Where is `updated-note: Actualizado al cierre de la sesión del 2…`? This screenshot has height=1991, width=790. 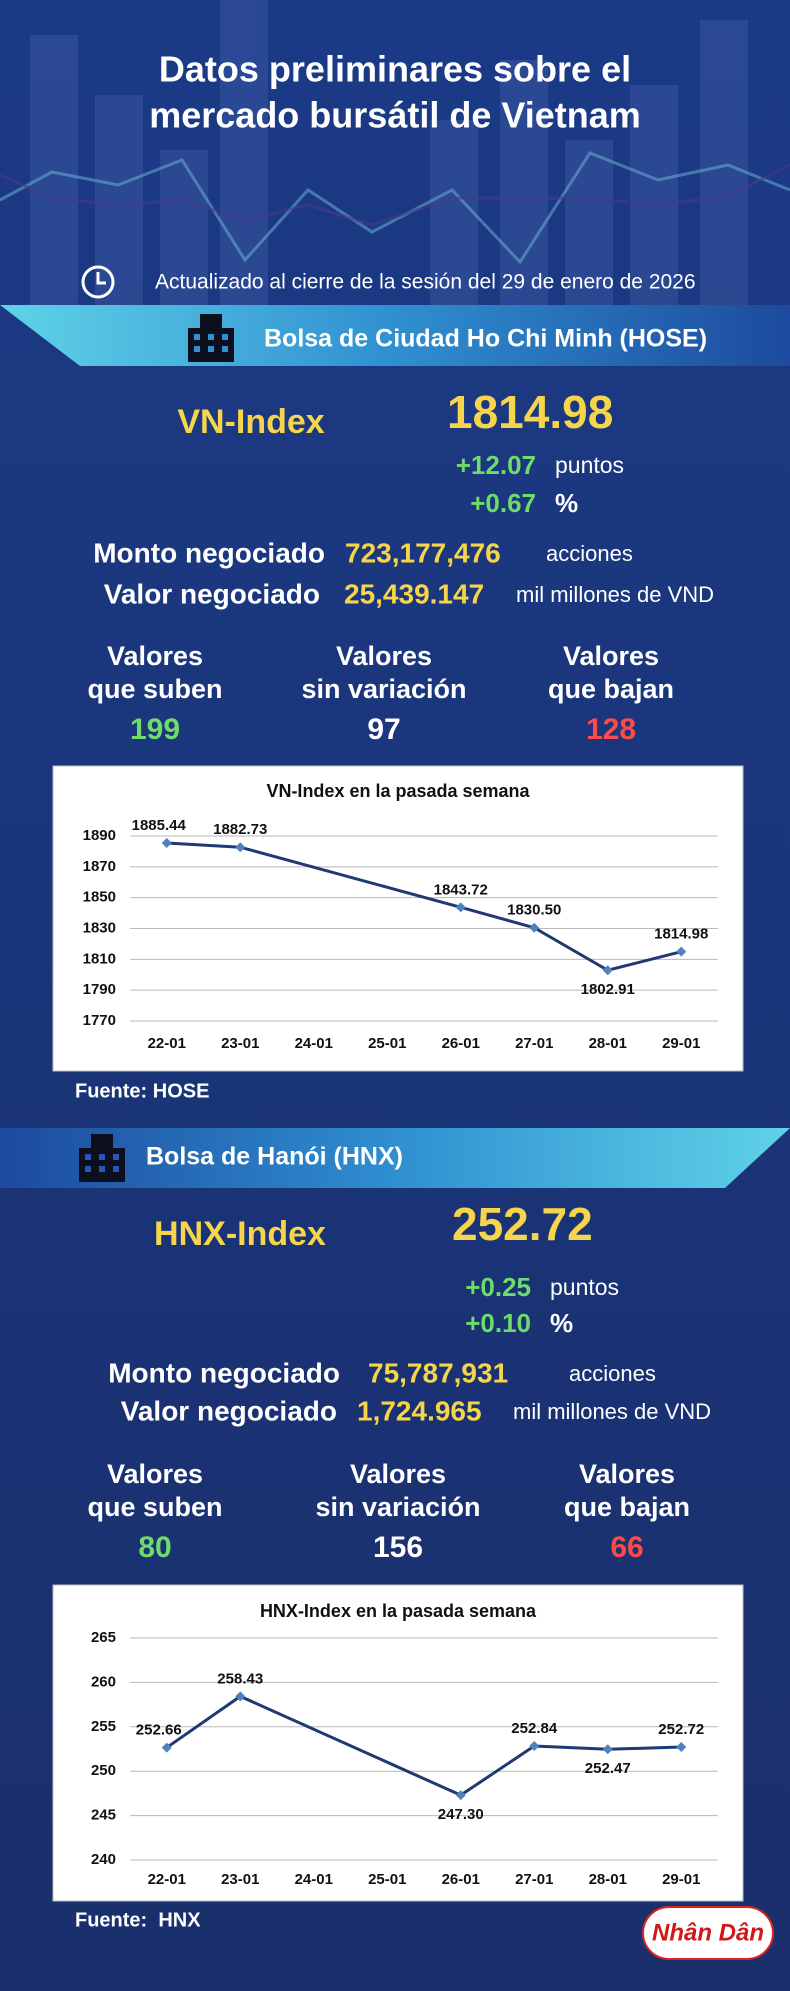 updated-note: Actualizado al cierre de la sesión del 2… is located at coordinates (425, 282).